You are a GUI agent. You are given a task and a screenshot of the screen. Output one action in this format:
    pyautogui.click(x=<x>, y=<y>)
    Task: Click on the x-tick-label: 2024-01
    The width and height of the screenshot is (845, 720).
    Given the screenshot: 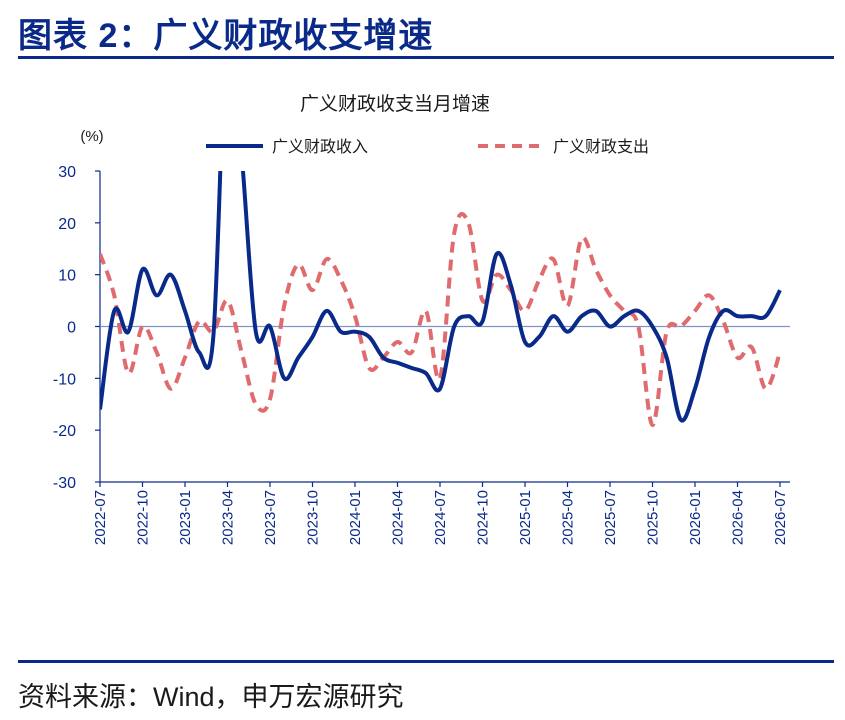 What is the action you would take?
    pyautogui.click(x=355, y=517)
    